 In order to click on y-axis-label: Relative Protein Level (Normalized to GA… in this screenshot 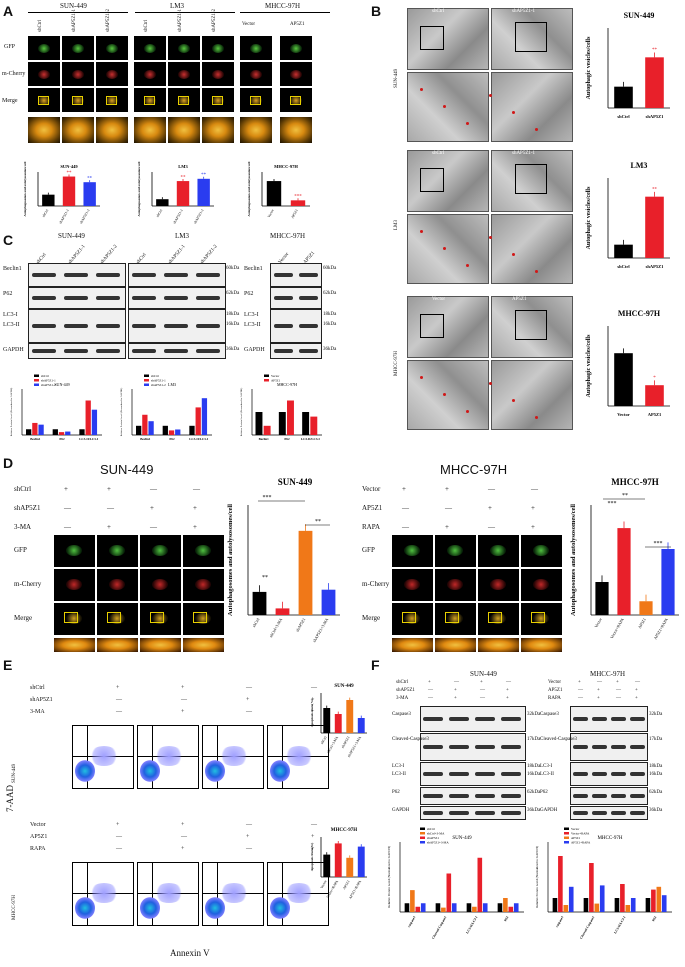, I will do `click(241, 412)`.